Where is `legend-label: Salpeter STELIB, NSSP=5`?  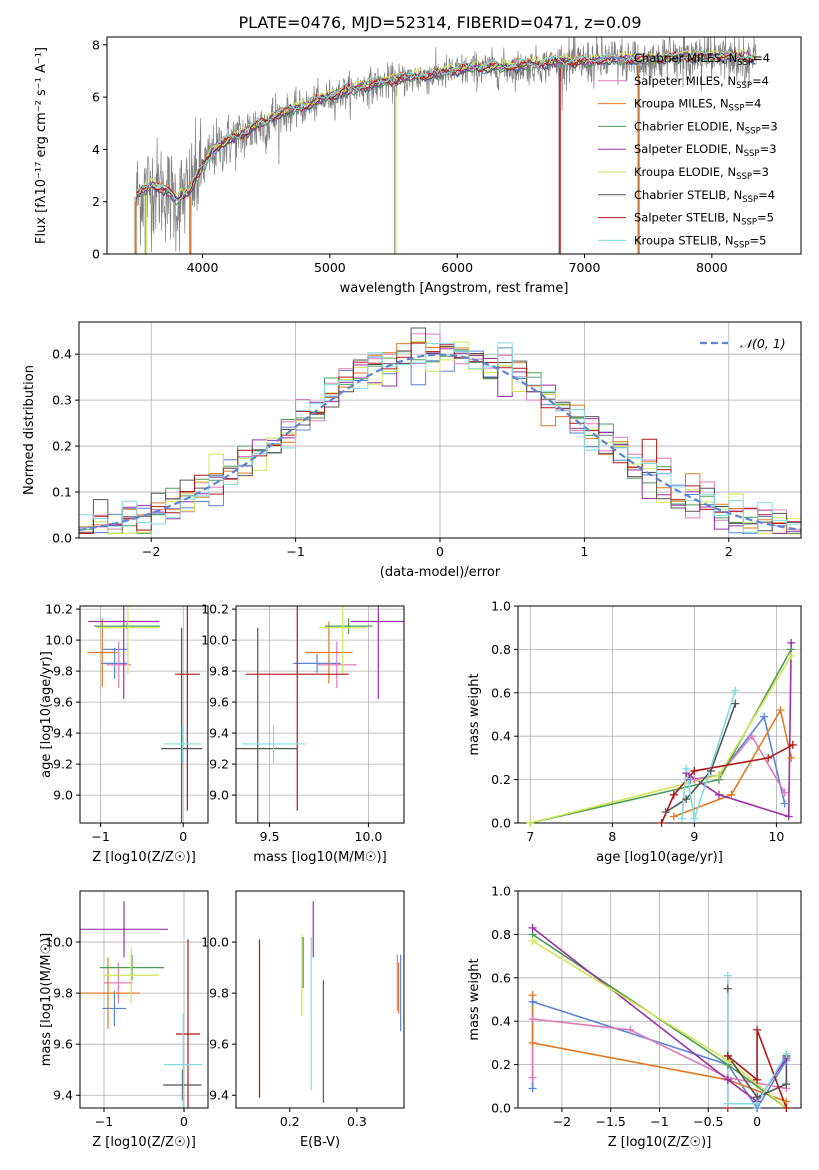 legend-label: Salpeter STELIB, NSSP=5 is located at coordinates (704, 219).